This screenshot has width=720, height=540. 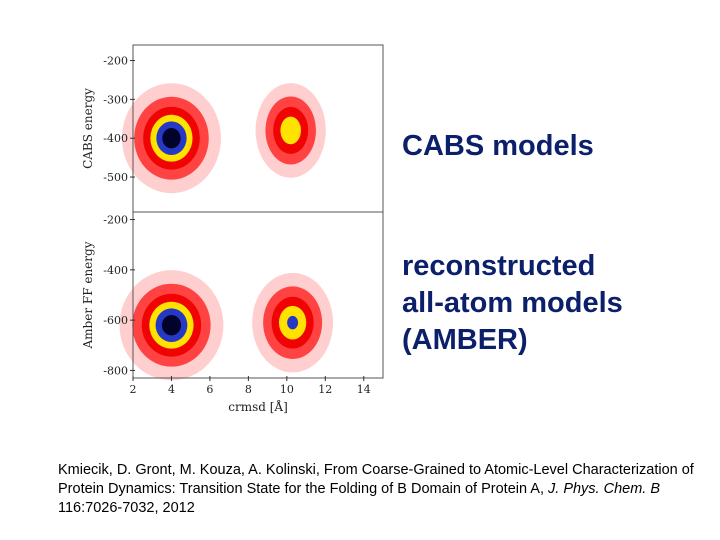 I want to click on x-tick-label: 10, so click(x=287, y=389).